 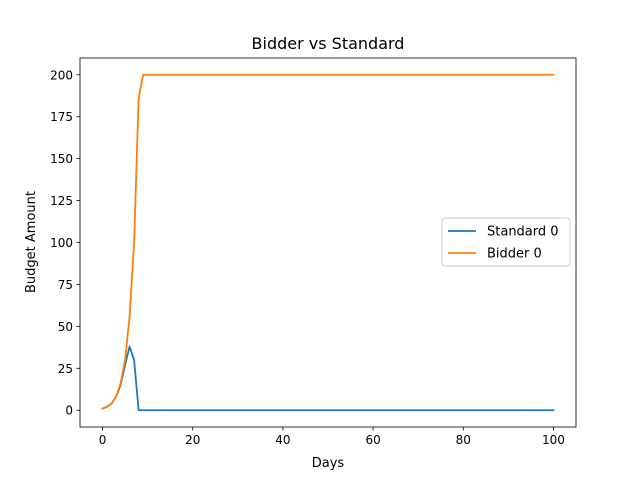 What do you see at coordinates (65, 285) in the screenshot?
I see `y-tick-label: 75` at bounding box center [65, 285].